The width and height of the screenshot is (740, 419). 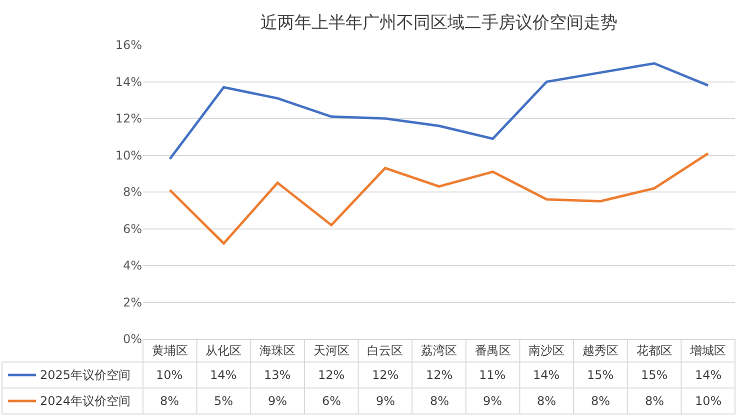 What do you see at coordinates (128, 155) in the screenshot?
I see `y-tick-label: 10%` at bounding box center [128, 155].